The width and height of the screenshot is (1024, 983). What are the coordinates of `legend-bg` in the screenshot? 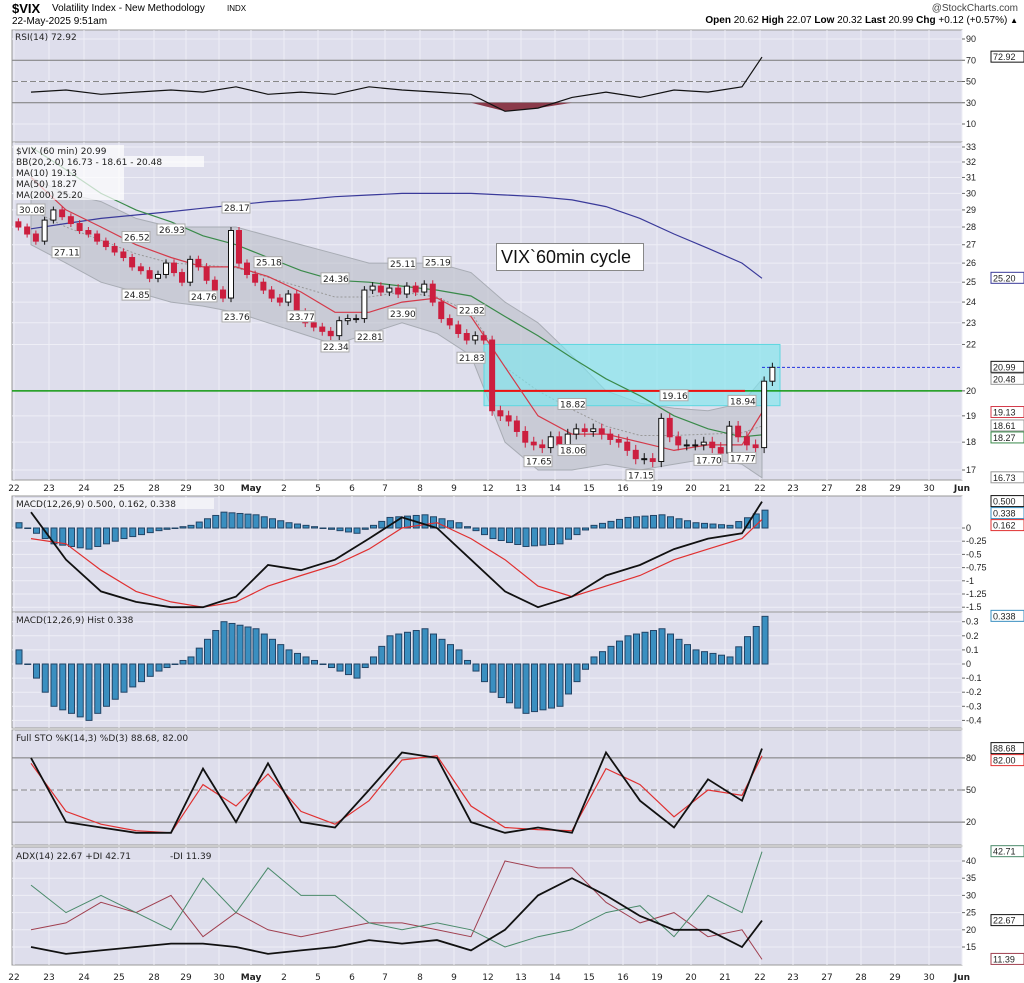 It's located at (109, 161).